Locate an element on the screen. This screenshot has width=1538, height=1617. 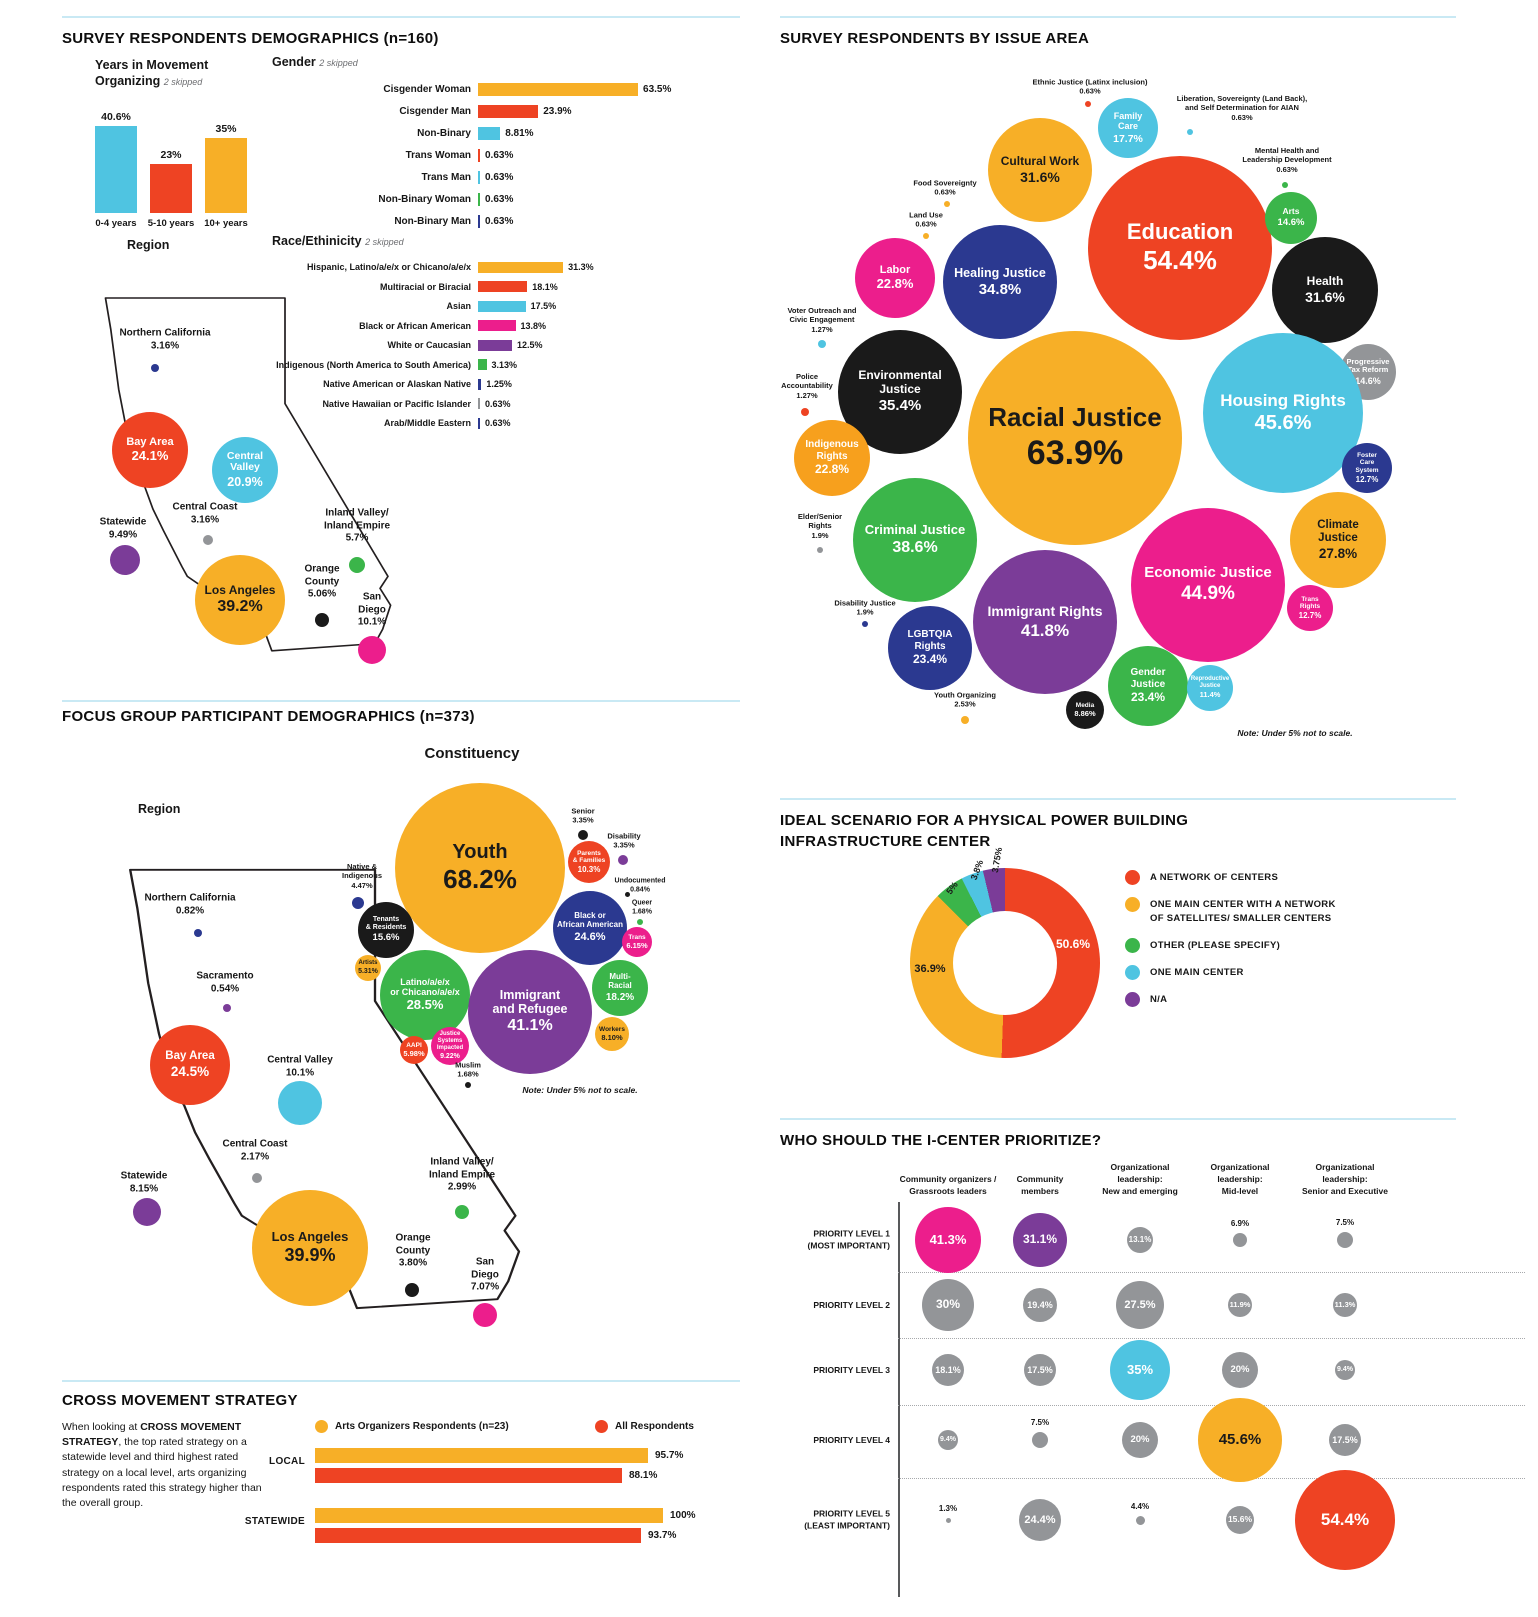
non-binary-row: Non-Binary 8.81% is located at coordinates (471, 134).